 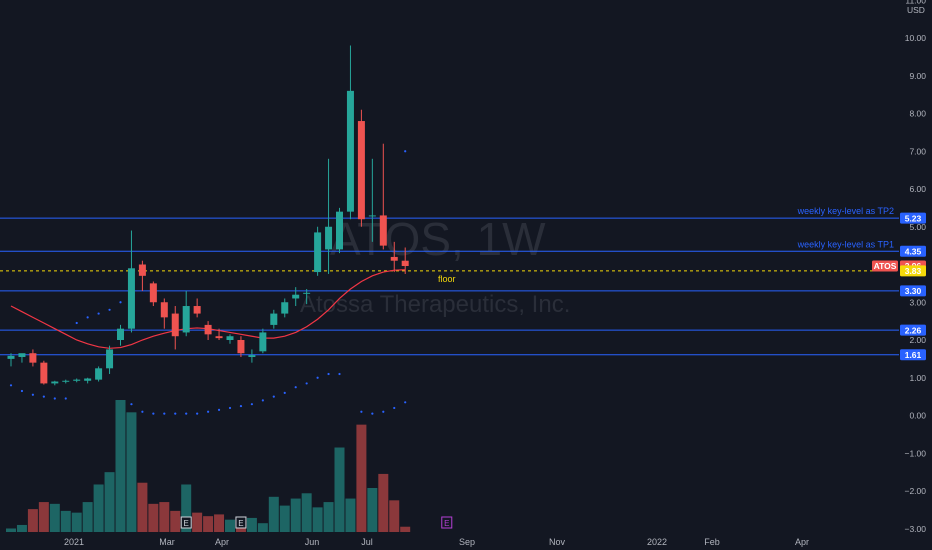 I want to click on watermark-company-text: Atossa Therapeutics, Inc., so click(x=435, y=304).